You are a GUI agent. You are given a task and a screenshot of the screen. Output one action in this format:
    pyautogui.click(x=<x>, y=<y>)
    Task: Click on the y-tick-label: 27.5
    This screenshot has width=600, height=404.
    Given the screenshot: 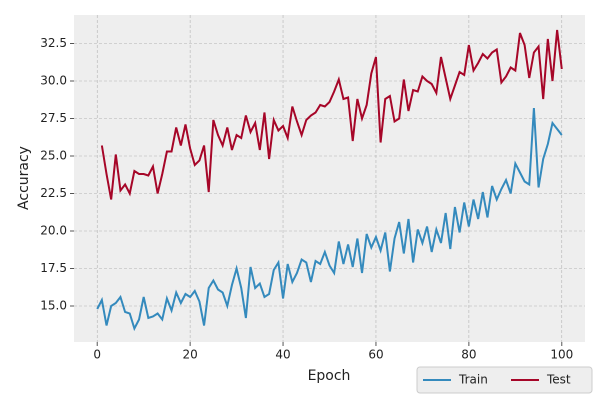 What is the action you would take?
    pyautogui.click(x=53, y=118)
    